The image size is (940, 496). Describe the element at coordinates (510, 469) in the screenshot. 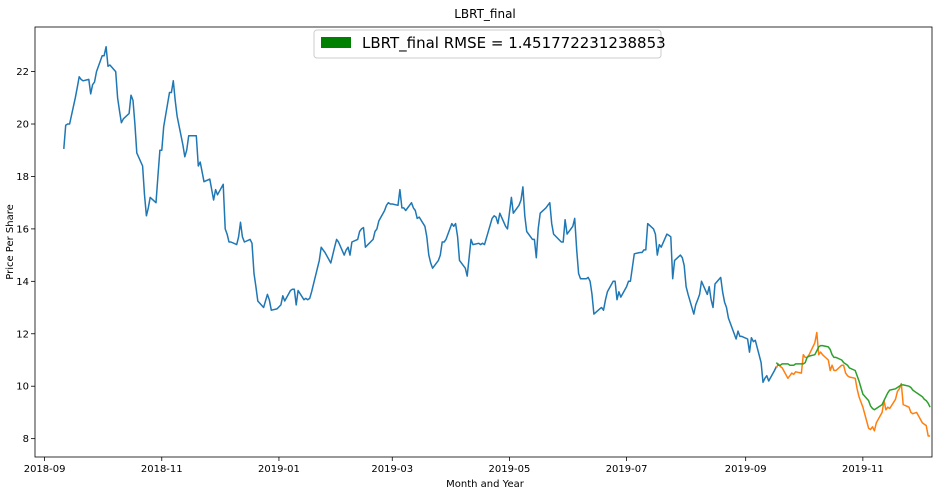

I see `x-tick-label: 2019-05` at that location.